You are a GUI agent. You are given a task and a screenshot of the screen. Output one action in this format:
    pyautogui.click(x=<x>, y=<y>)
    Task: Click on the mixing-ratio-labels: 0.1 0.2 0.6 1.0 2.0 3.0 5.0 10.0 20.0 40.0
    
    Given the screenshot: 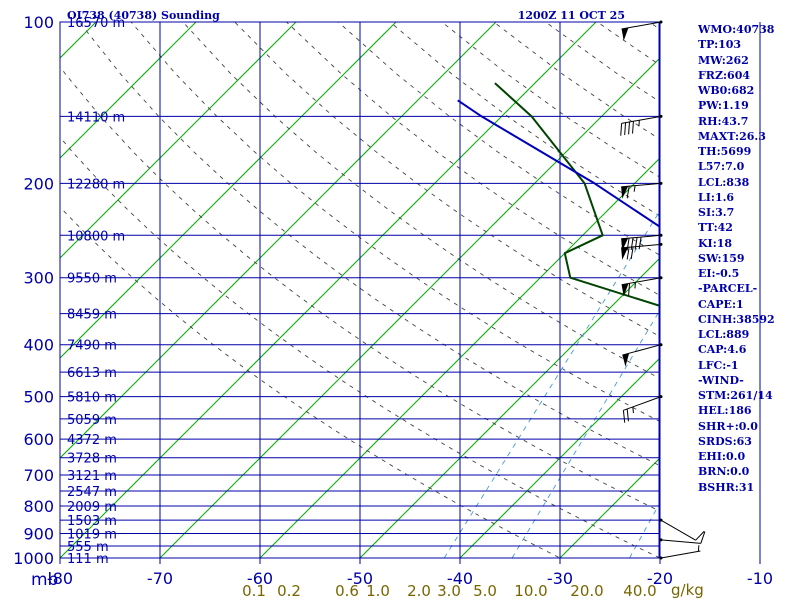 What is the action you would take?
    pyautogui.click(x=449, y=591)
    